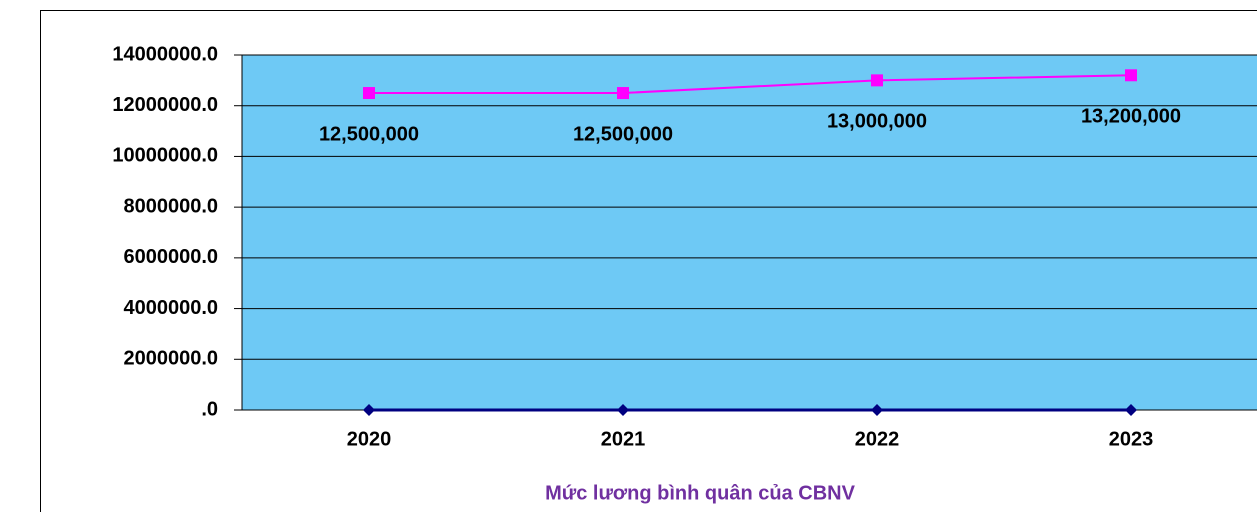  I want to click on data-label: 13,200,000, so click(1131, 117).